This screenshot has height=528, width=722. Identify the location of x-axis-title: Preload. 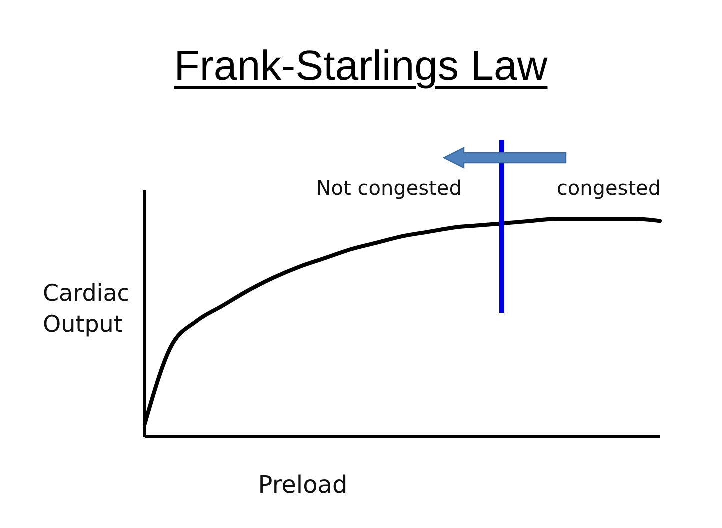
(303, 485).